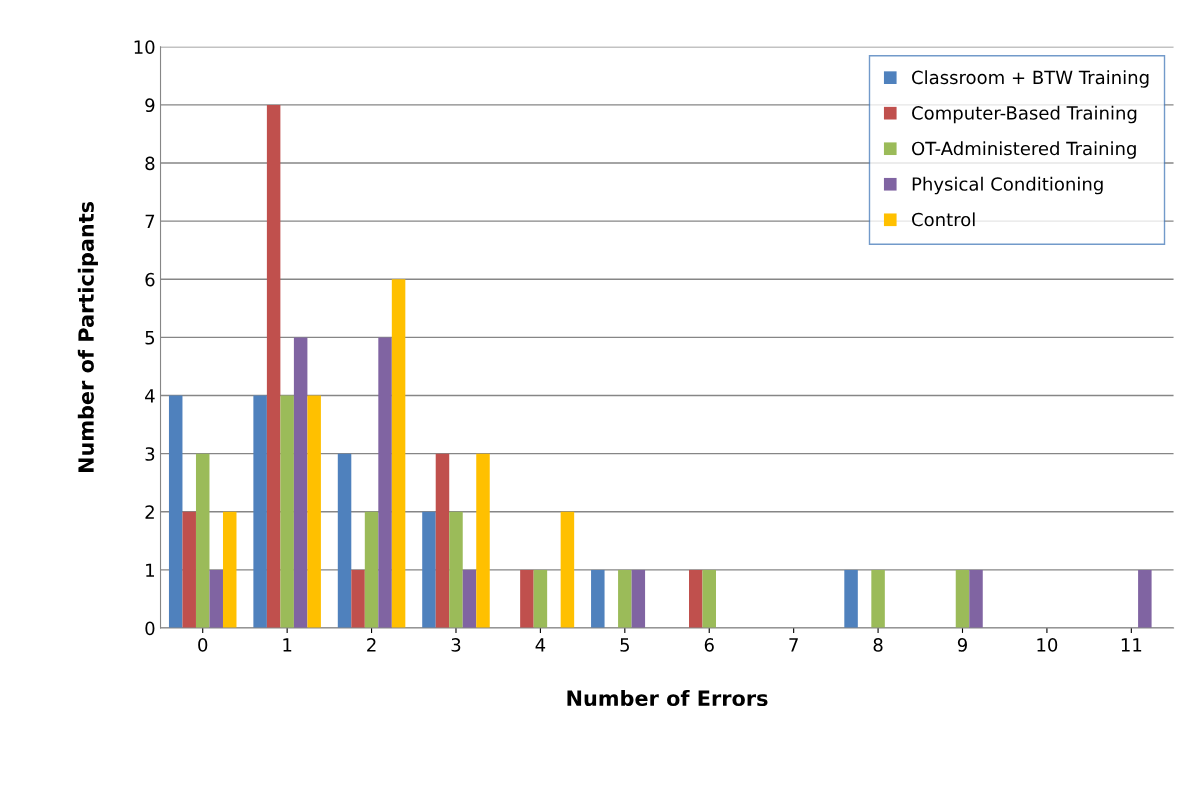 The width and height of the screenshot is (1189, 793). I want to click on x-tick-label: 8, so click(878, 645).